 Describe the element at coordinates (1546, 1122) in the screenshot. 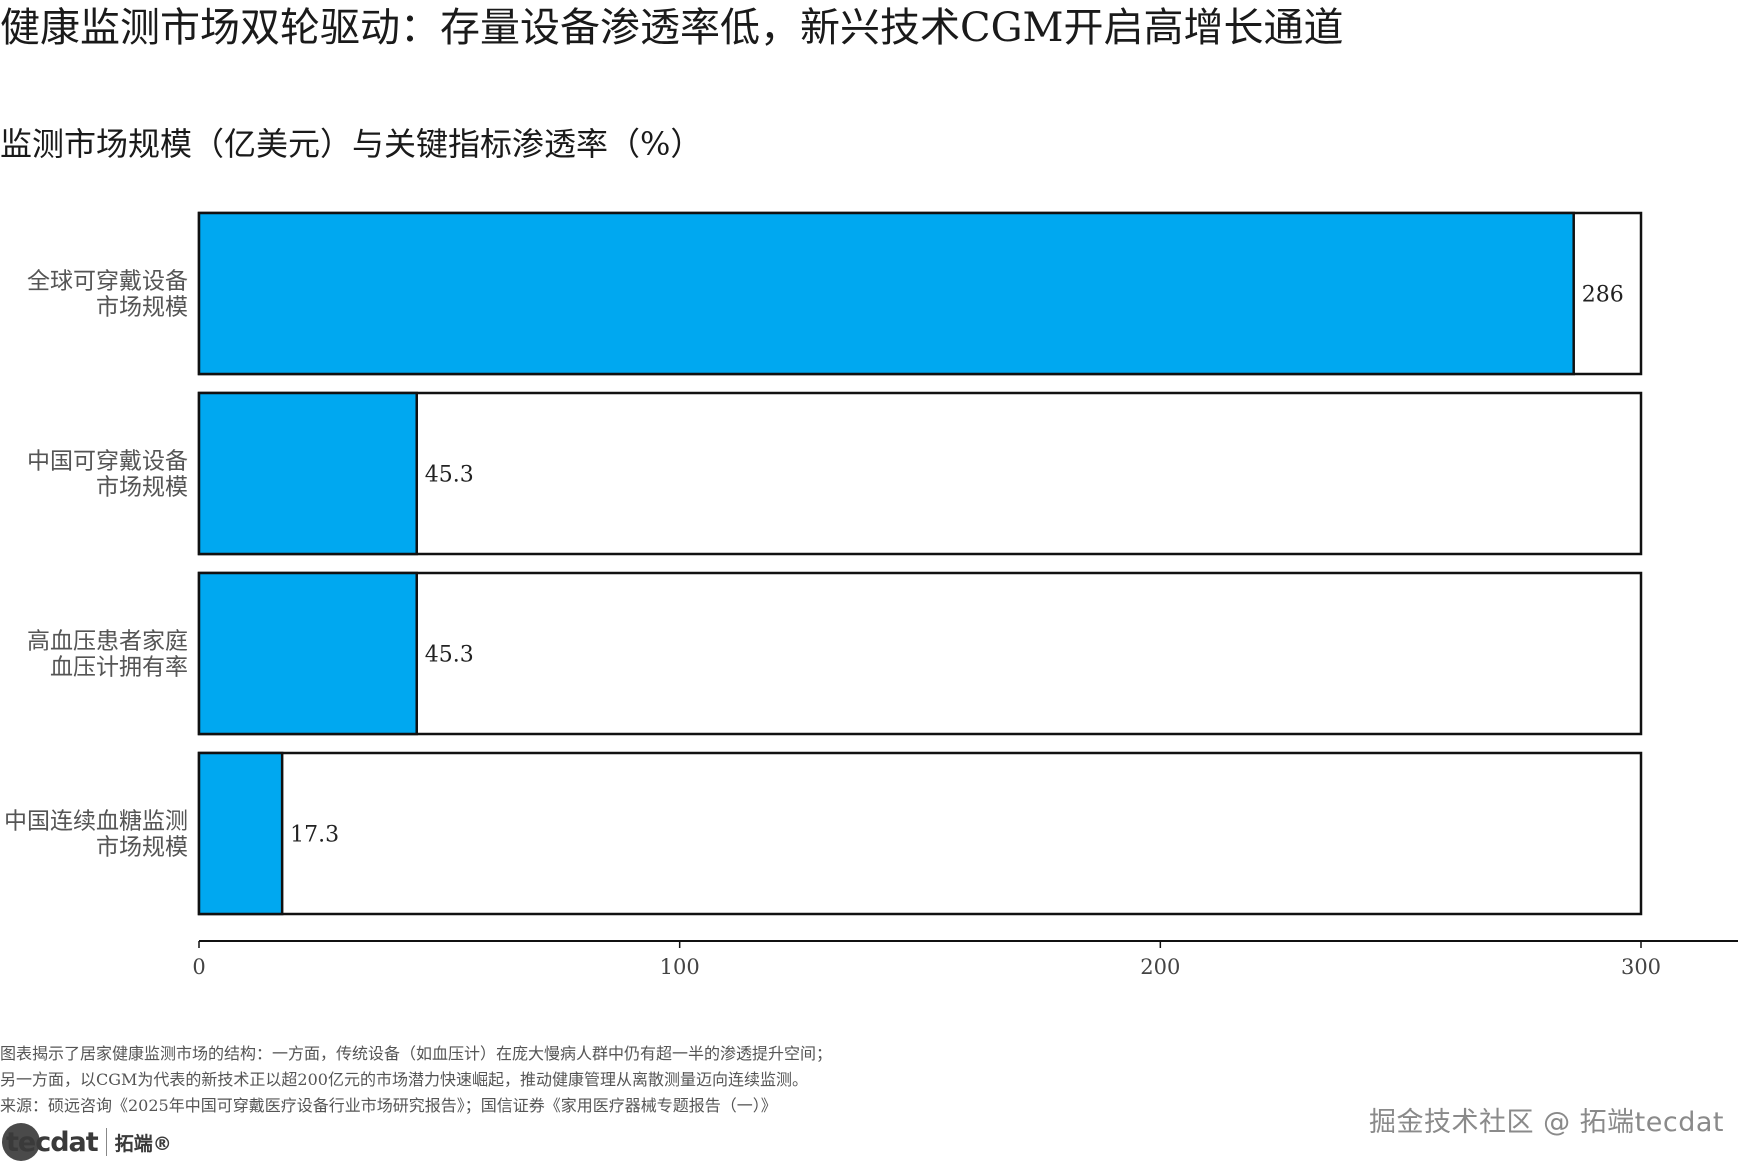

I see `watermark: 掘金技术社区 @ 拓端tecdat` at that location.